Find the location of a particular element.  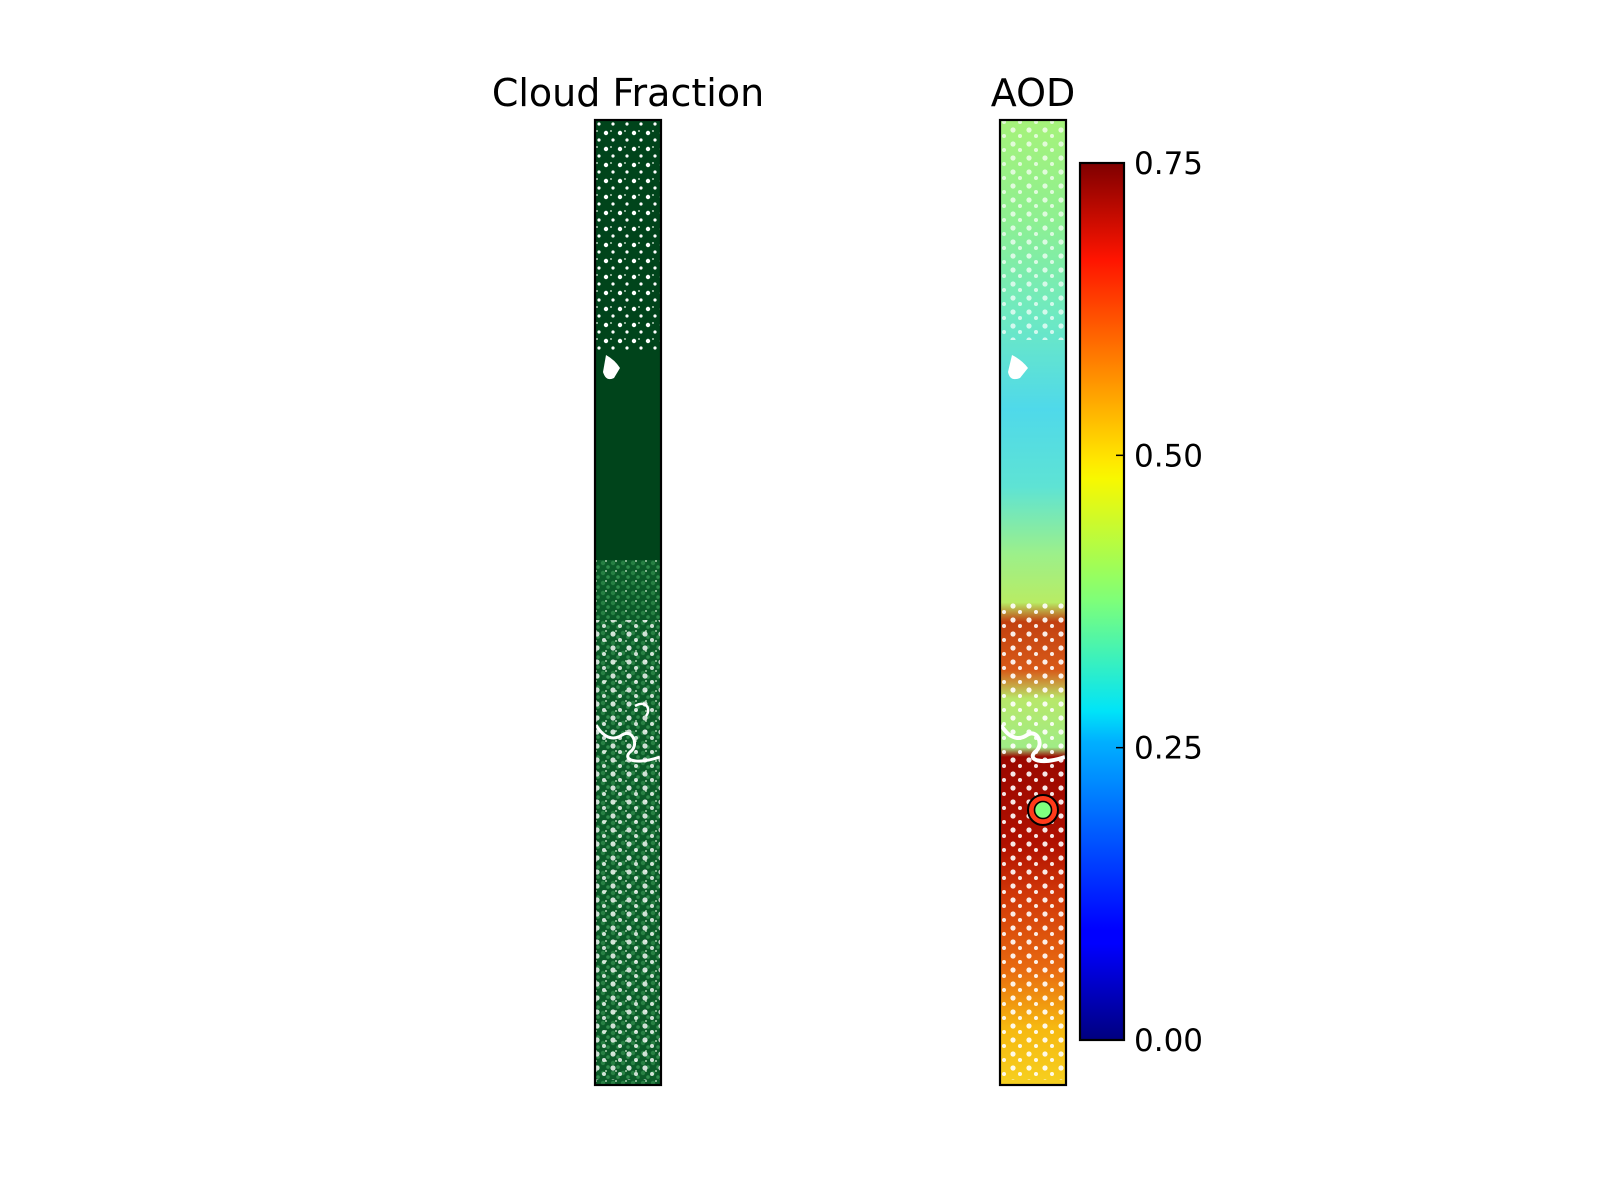

cloud-fraction-panel: Cloud Fraction is located at coordinates (628, 579).